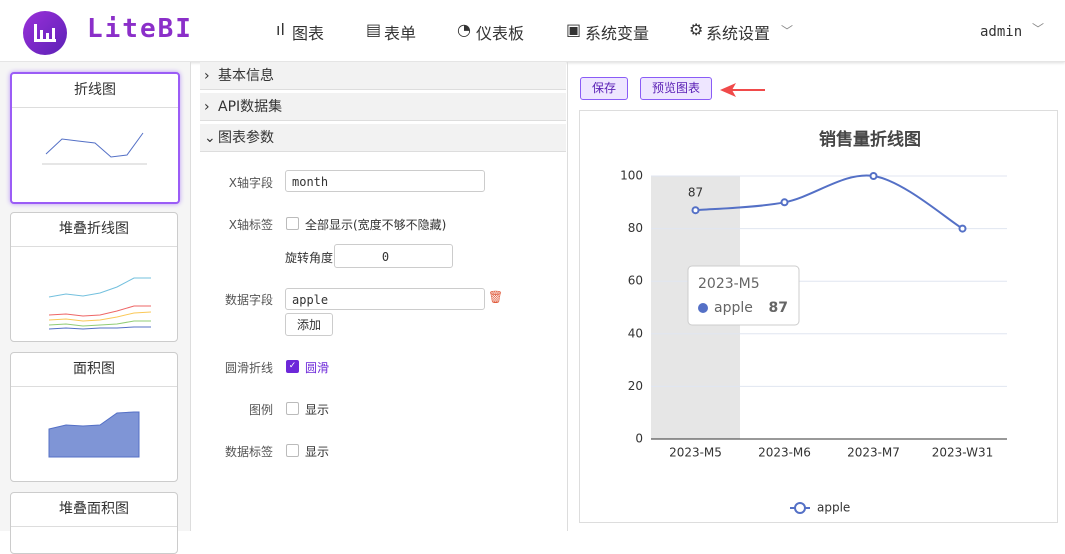 This screenshot has height=554, width=1065. I want to click on tooltip: 2023-M5 apple 87, so click(743, 295).